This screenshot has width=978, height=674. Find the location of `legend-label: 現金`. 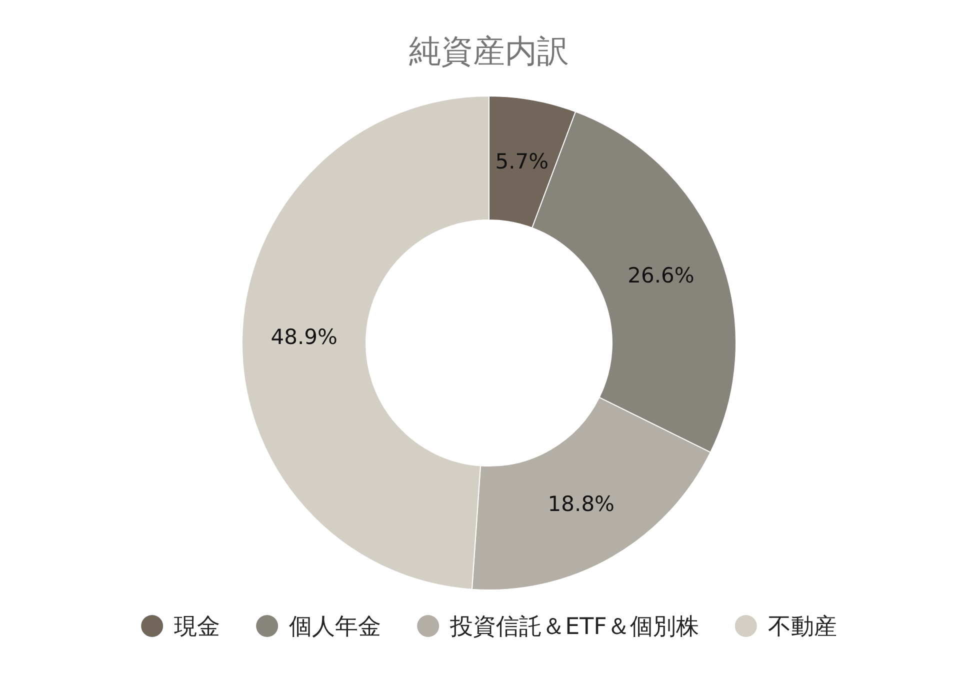

legend-label: 現金 is located at coordinates (197, 627).